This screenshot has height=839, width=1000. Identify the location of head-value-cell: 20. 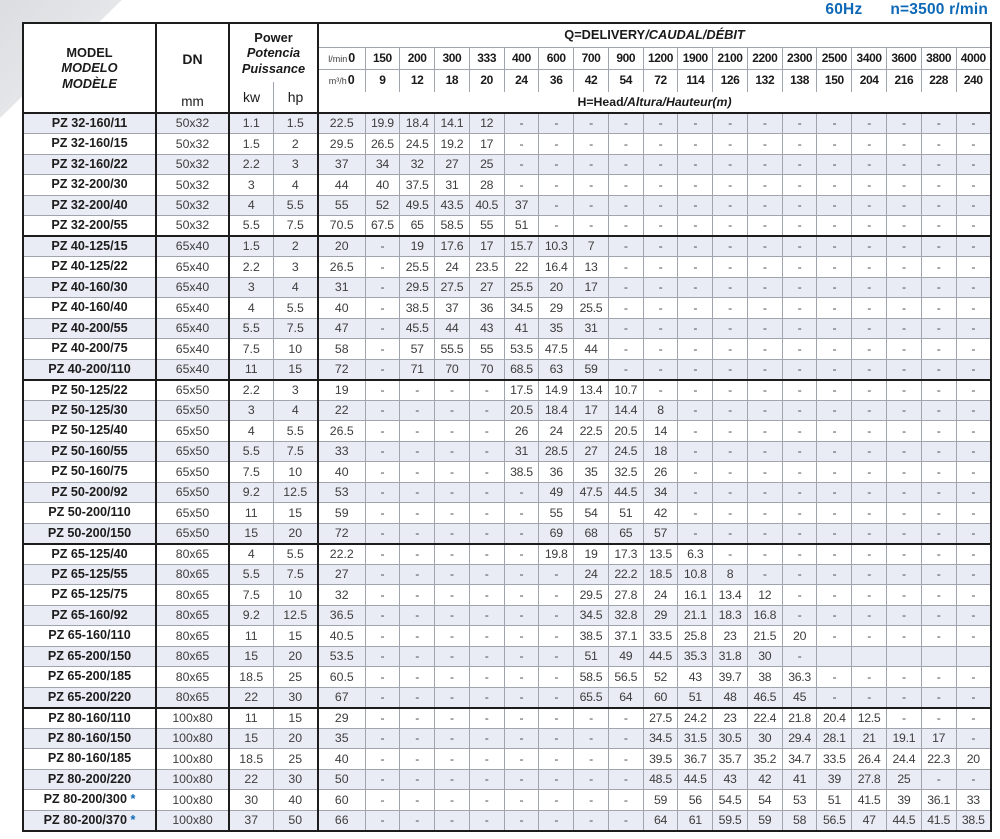
(799, 636).